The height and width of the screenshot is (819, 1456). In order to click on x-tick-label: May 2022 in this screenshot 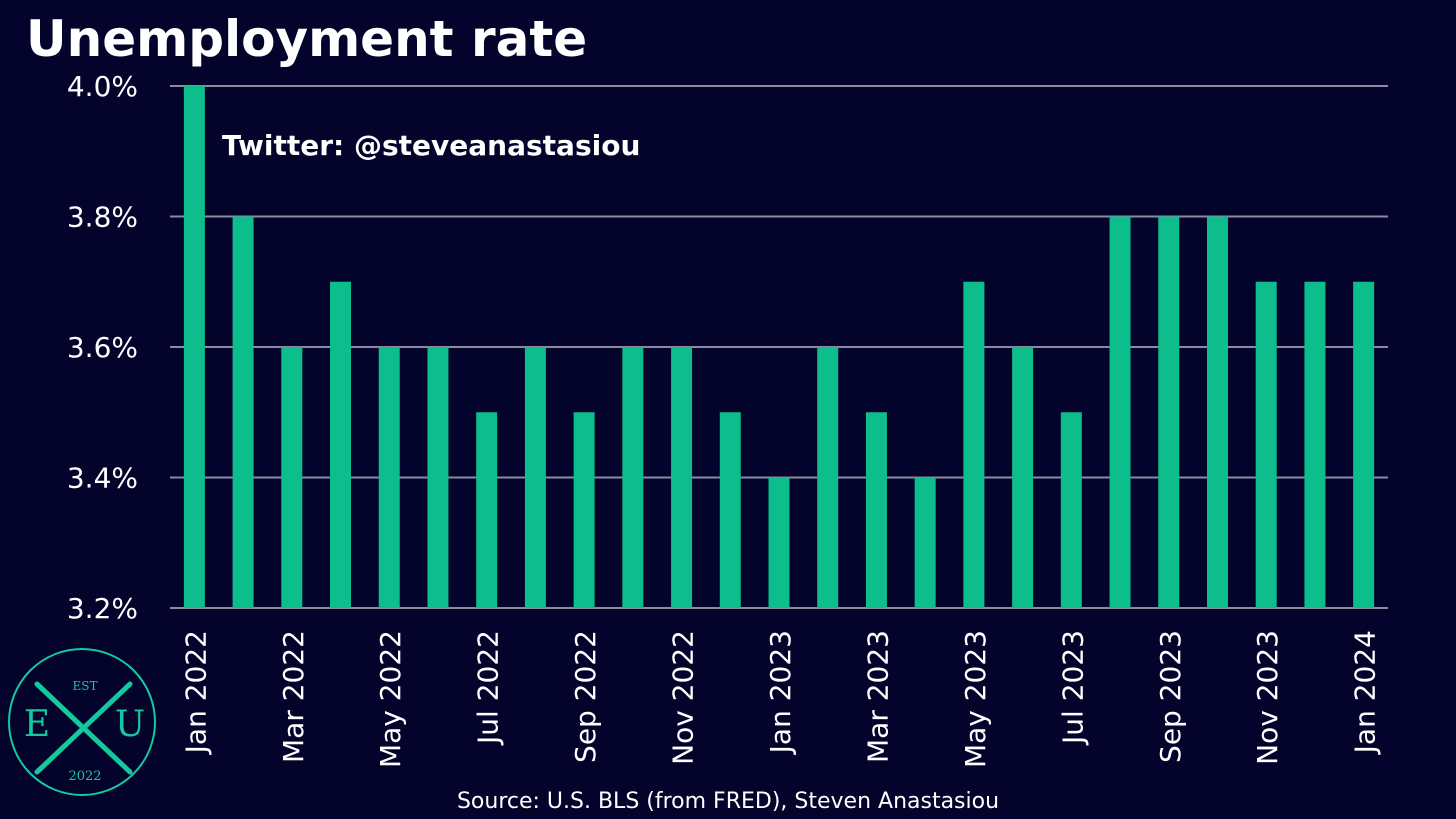, I will do `click(390, 699)`.